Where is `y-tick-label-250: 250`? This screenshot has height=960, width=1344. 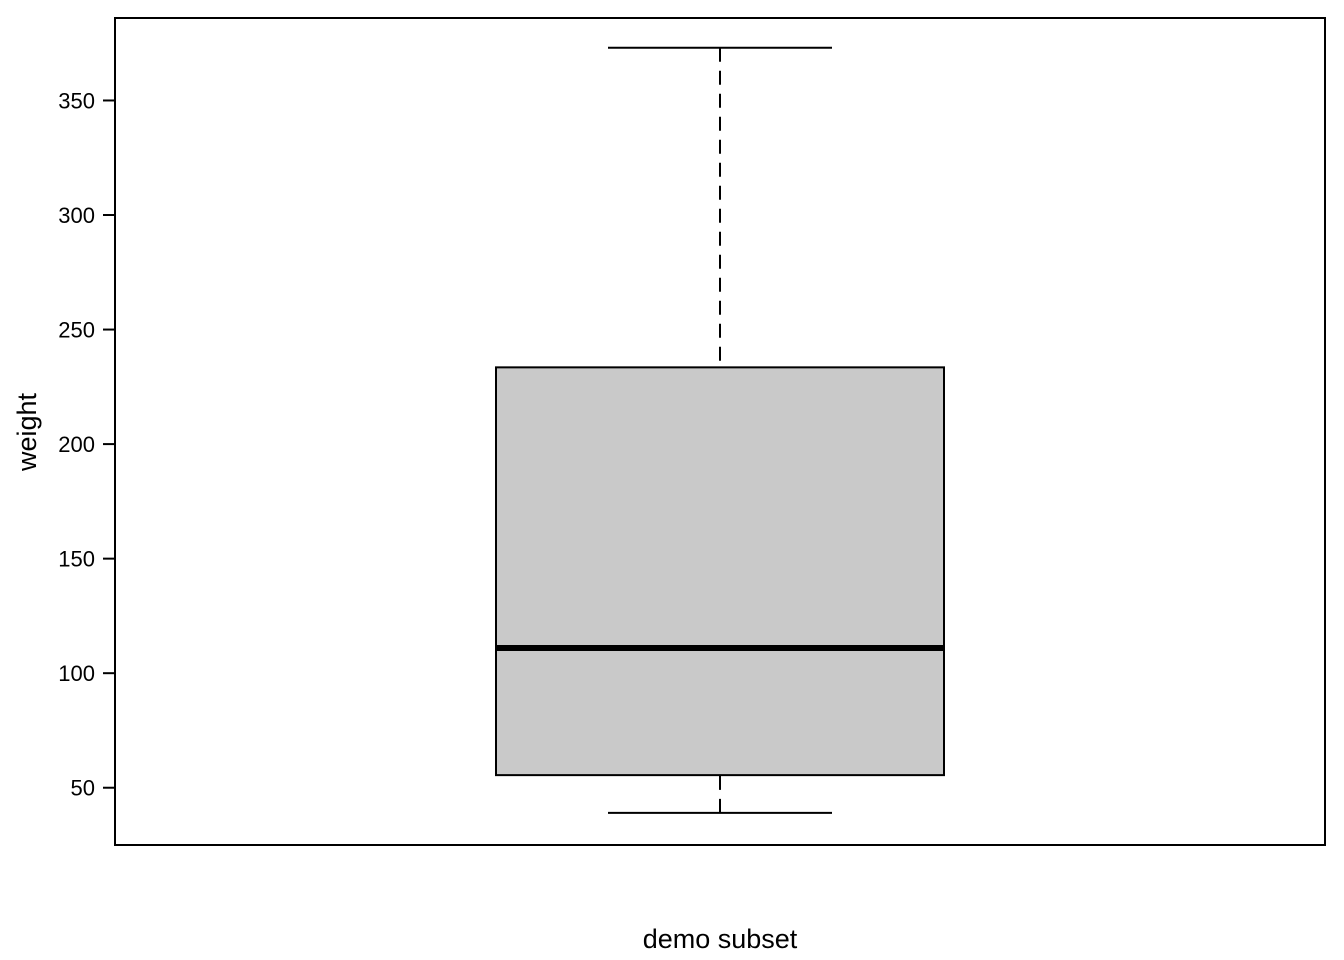 y-tick-label-250: 250 is located at coordinates (76, 330).